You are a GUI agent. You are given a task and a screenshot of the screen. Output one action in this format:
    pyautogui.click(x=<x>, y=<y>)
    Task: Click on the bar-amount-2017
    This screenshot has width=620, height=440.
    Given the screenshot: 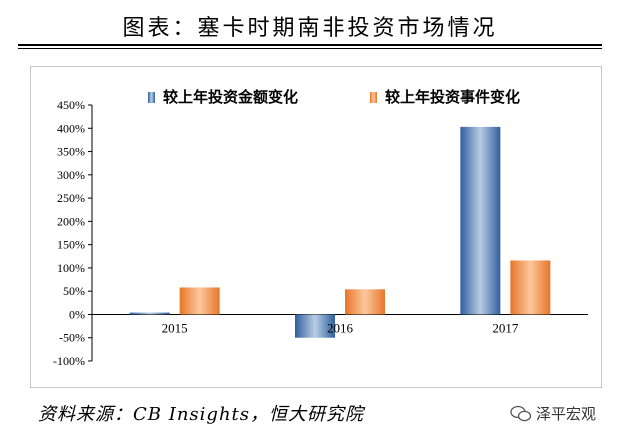 What is the action you would take?
    pyautogui.click(x=480, y=220)
    